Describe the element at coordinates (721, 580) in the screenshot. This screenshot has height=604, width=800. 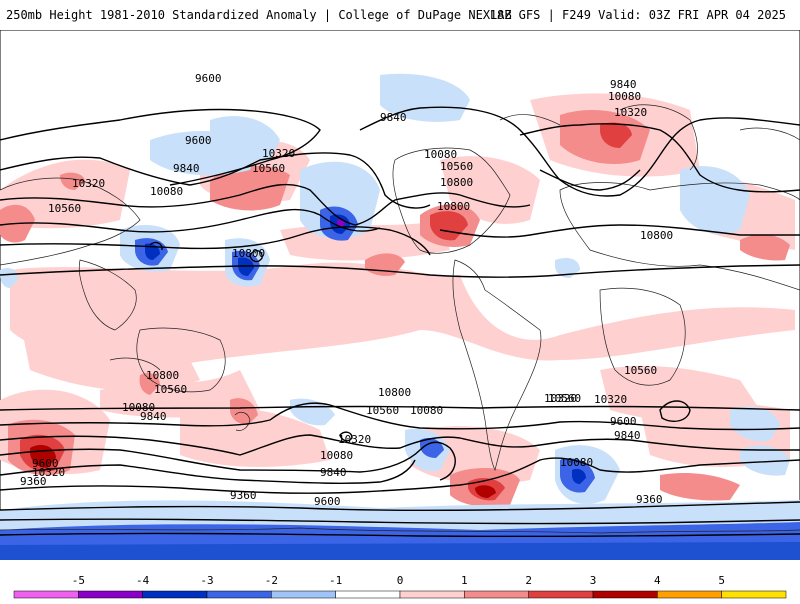
I see `colorbar-tick-label: 5` at that location.